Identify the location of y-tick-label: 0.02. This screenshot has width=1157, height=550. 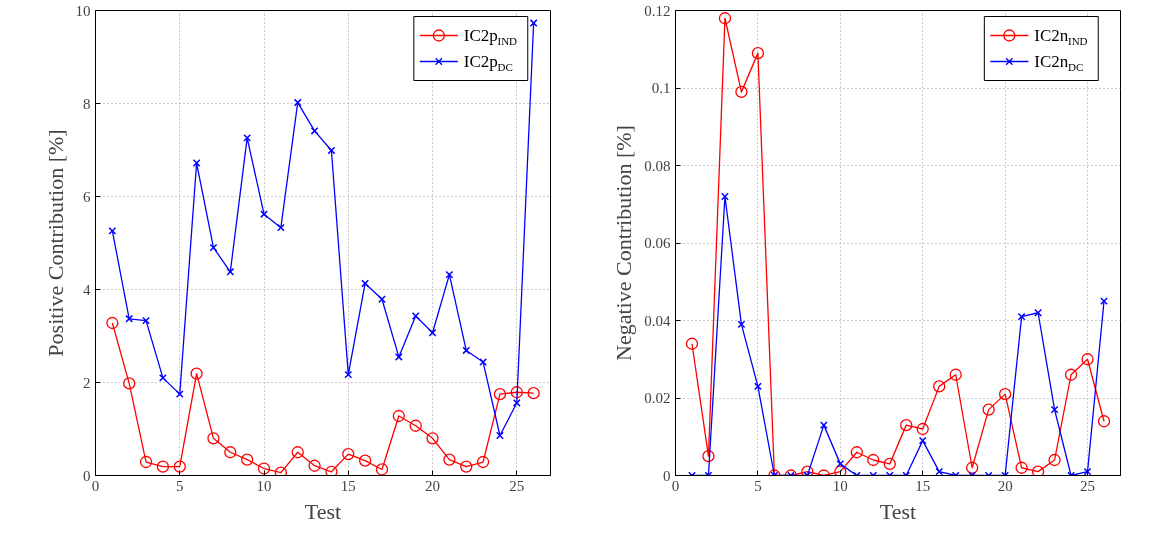
(657, 398).